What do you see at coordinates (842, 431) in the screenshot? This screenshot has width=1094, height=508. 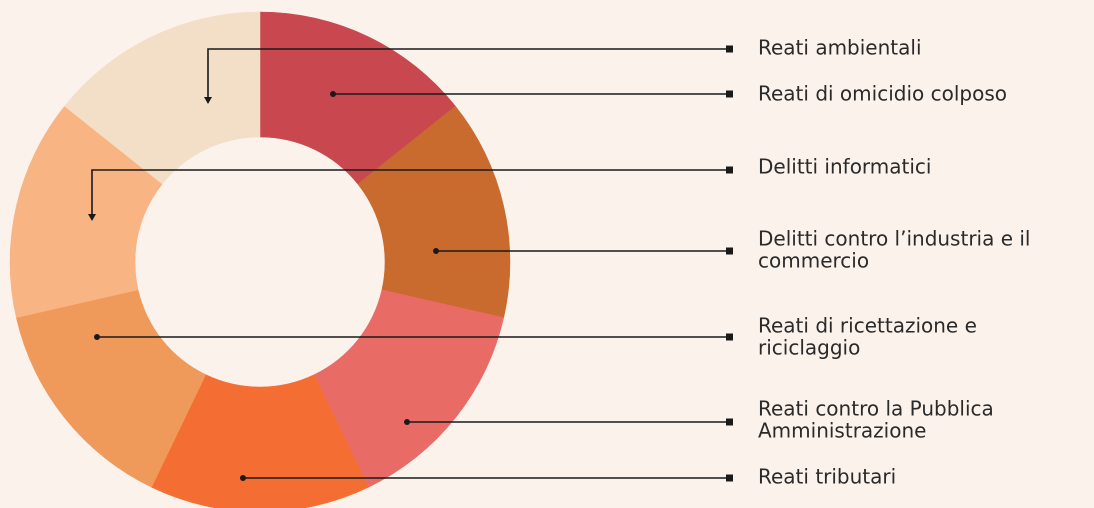 I see `item-label: Amministrazione` at bounding box center [842, 431].